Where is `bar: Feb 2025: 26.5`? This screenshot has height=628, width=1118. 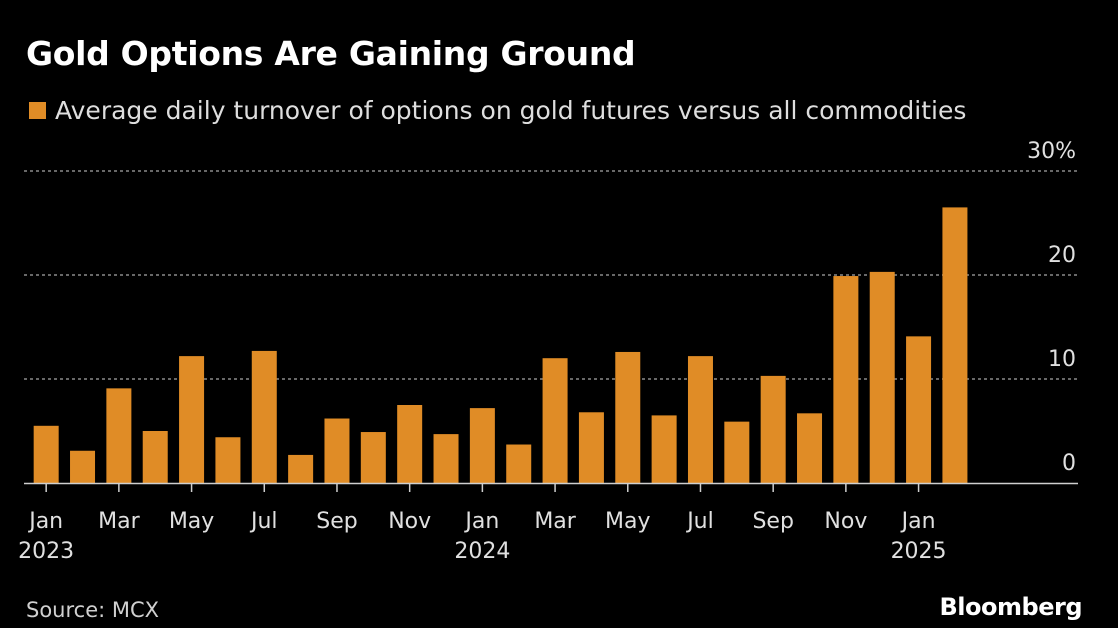
bar: Feb 2025: 26.5 is located at coordinates (955, 345).